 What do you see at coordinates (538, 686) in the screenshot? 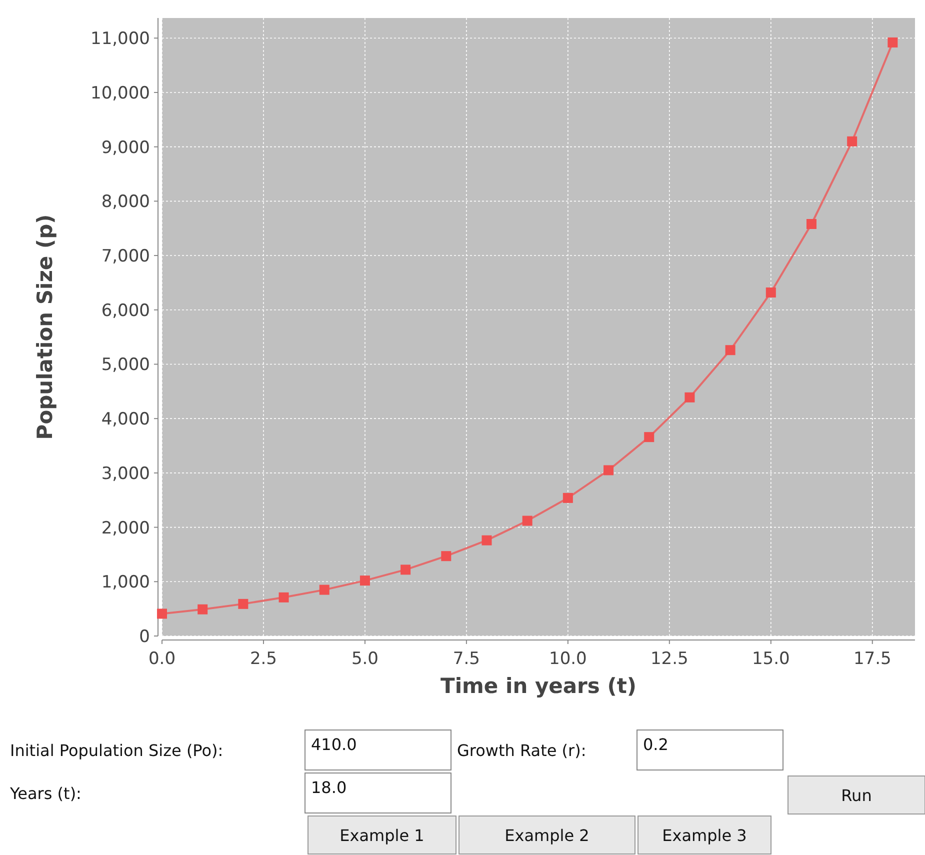
I see `x-axis-title: Time in years (t)` at bounding box center [538, 686].